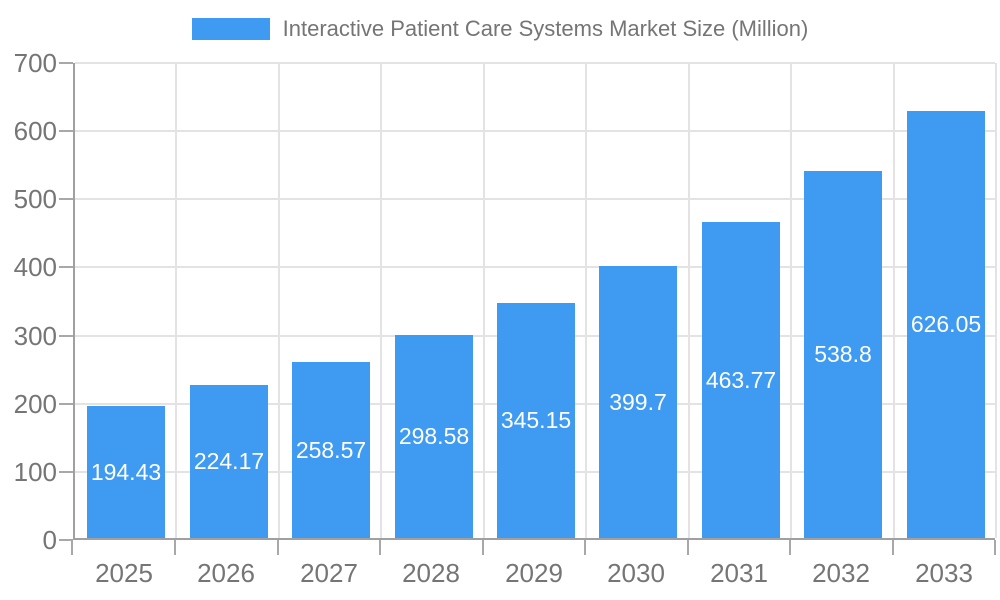  I want to click on bar-2028: 298.58, so click(434, 436).